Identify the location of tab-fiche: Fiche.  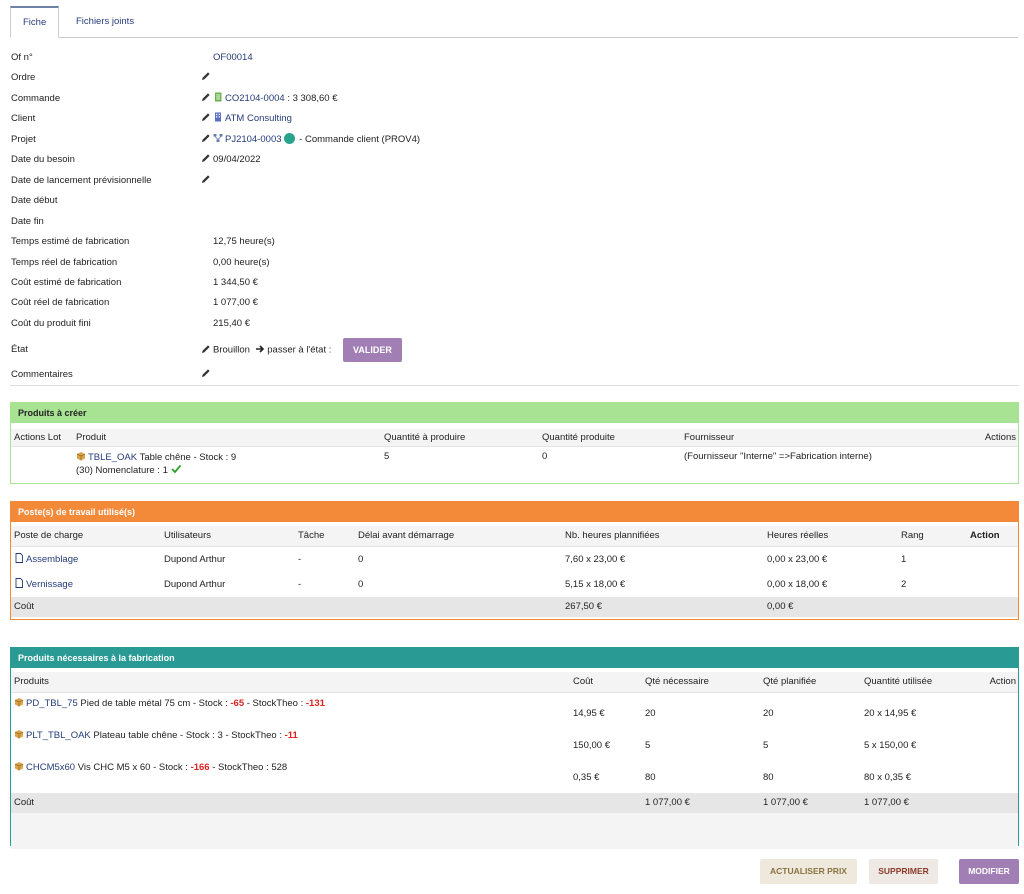
(35, 22).